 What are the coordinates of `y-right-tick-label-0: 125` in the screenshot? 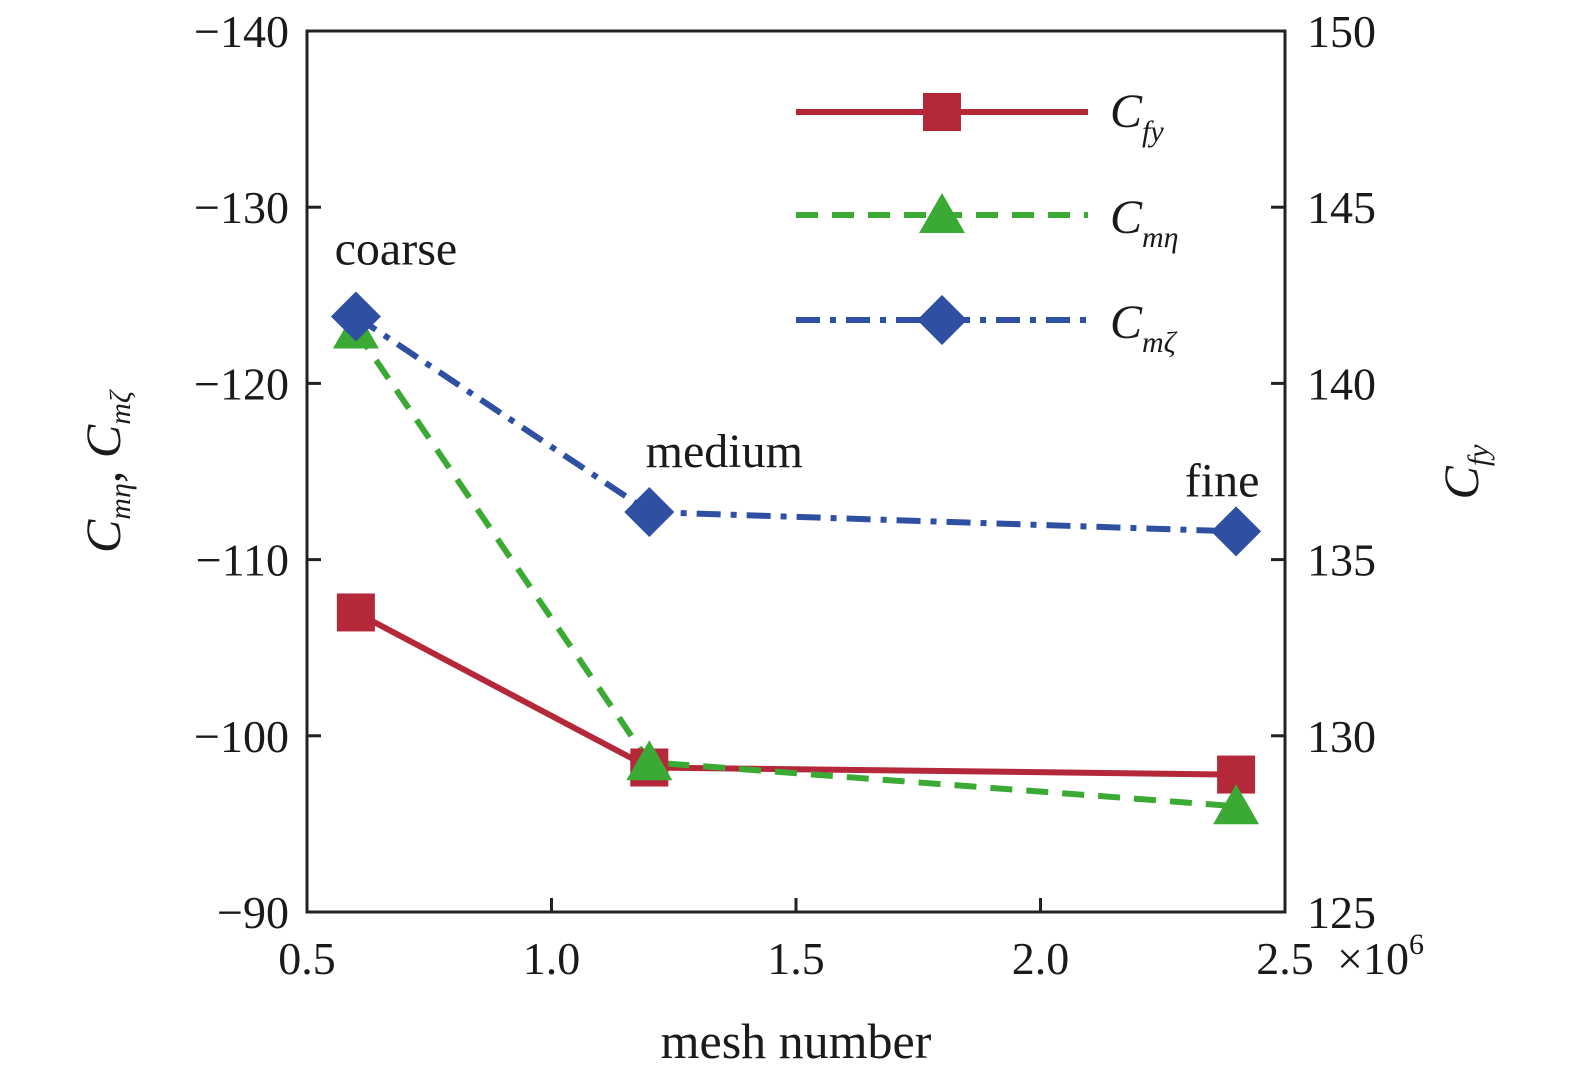 It's located at (1341, 912).